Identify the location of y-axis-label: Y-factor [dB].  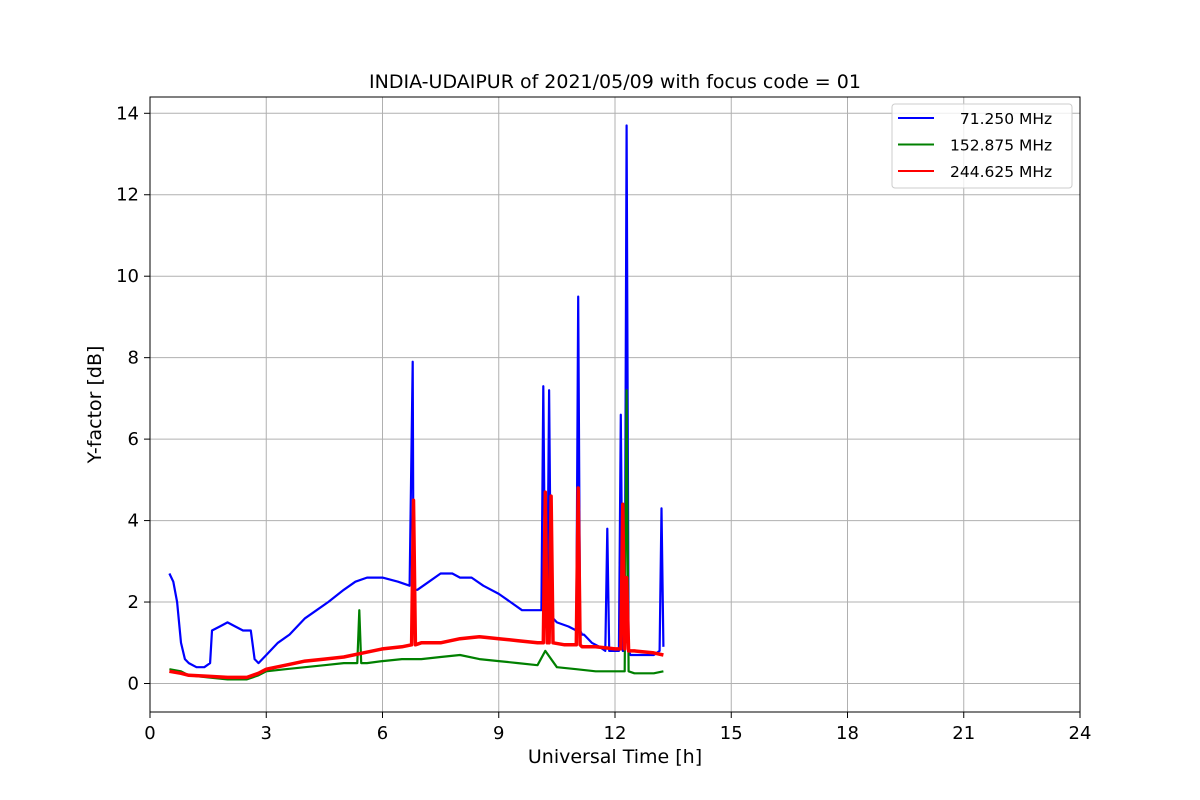
(95, 405).